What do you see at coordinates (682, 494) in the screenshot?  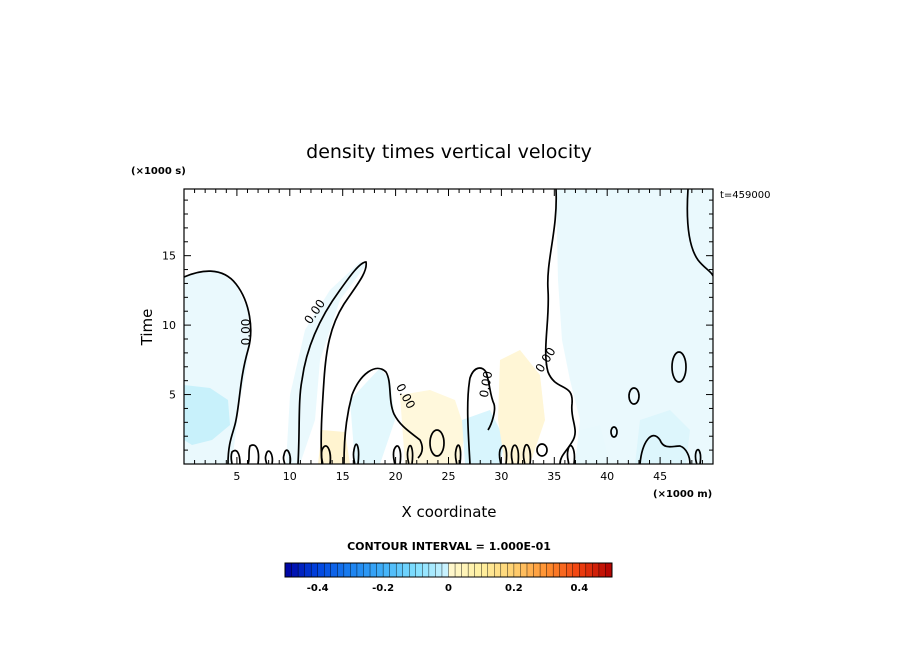 I see `x-axis-units: (×1000 m)` at bounding box center [682, 494].